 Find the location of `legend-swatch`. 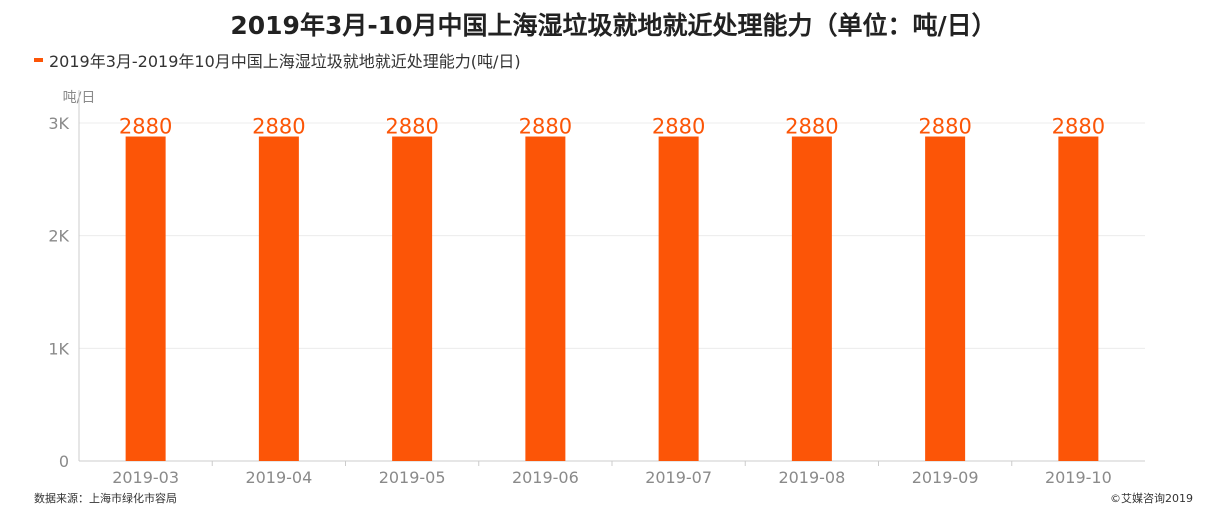

legend-swatch is located at coordinates (38, 60).